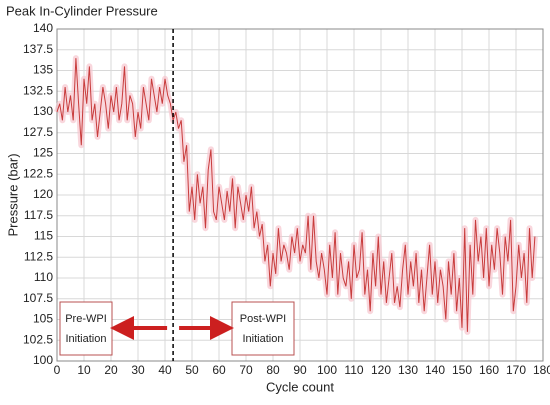 This screenshot has width=550, height=405. What do you see at coordinates (327, 370) in the screenshot?
I see `x-tick-label: 100` at bounding box center [327, 370].